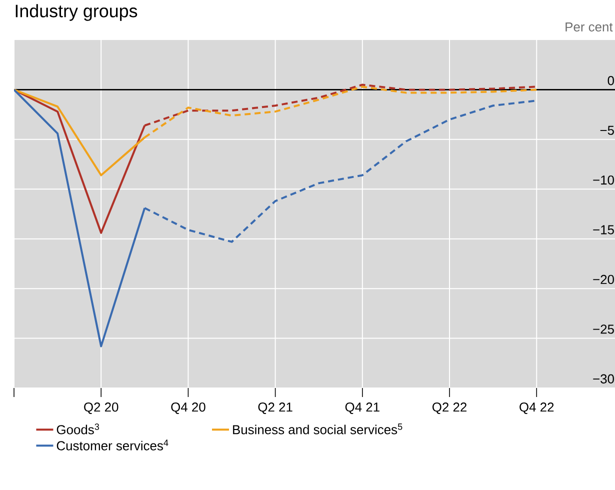 Image resolution: width=615 pixels, height=490 pixels. What do you see at coordinates (78, 429) in the screenshot?
I see `legend-label: Goods$^{3}$` at bounding box center [78, 429].